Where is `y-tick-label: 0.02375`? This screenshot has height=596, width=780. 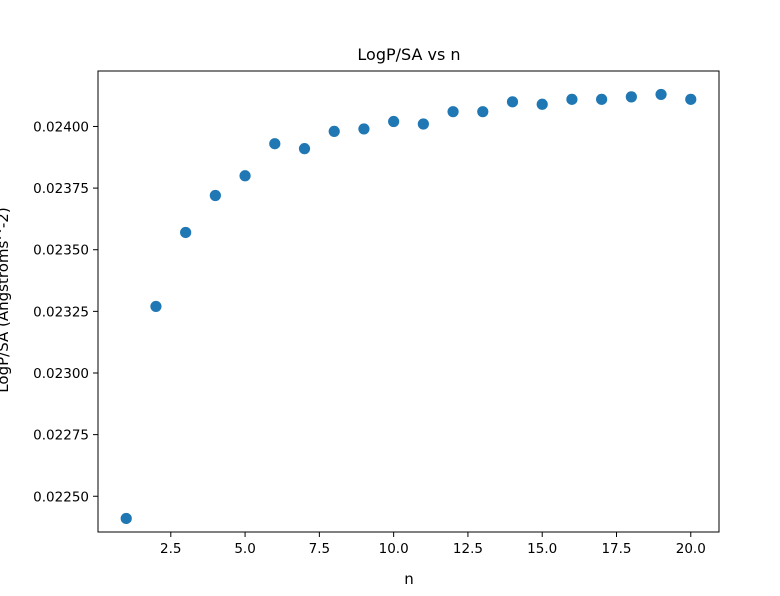
y-tick-label: 0.02375 is located at coordinates (61, 189).